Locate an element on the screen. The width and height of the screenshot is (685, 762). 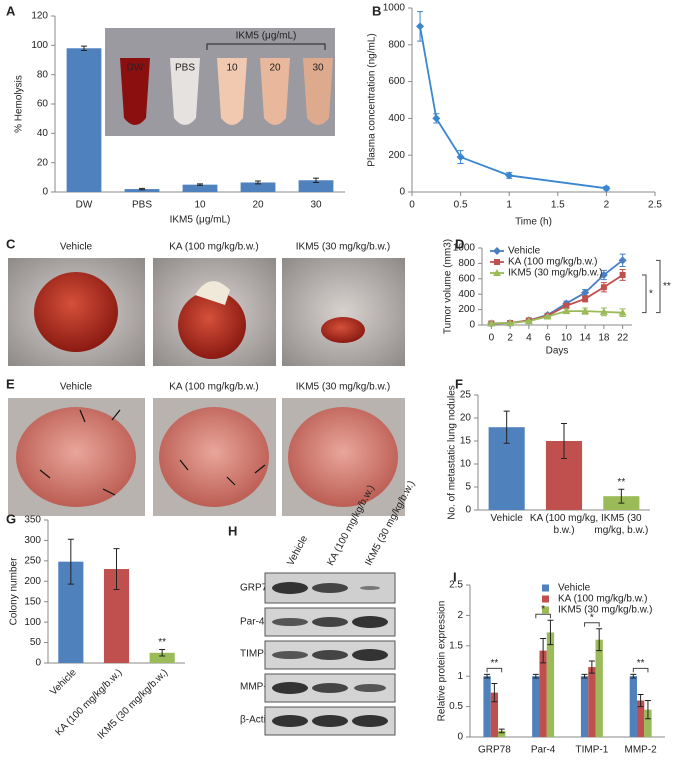
y-tick-label: 100 is located at coordinates (39, 45).